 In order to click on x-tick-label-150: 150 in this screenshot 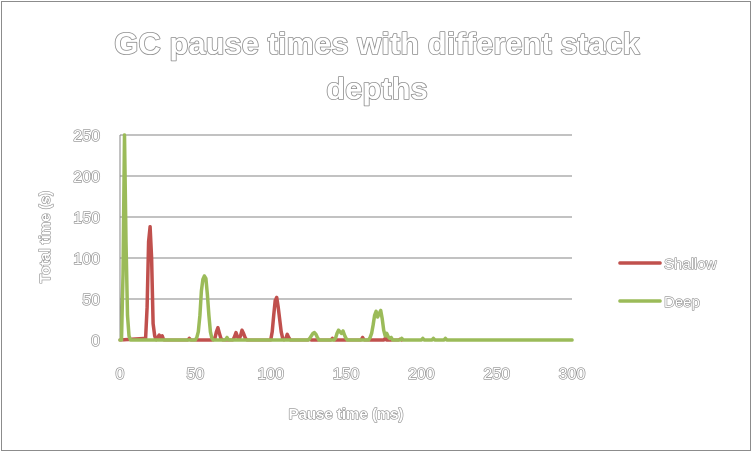, I will do `click(346, 374)`.